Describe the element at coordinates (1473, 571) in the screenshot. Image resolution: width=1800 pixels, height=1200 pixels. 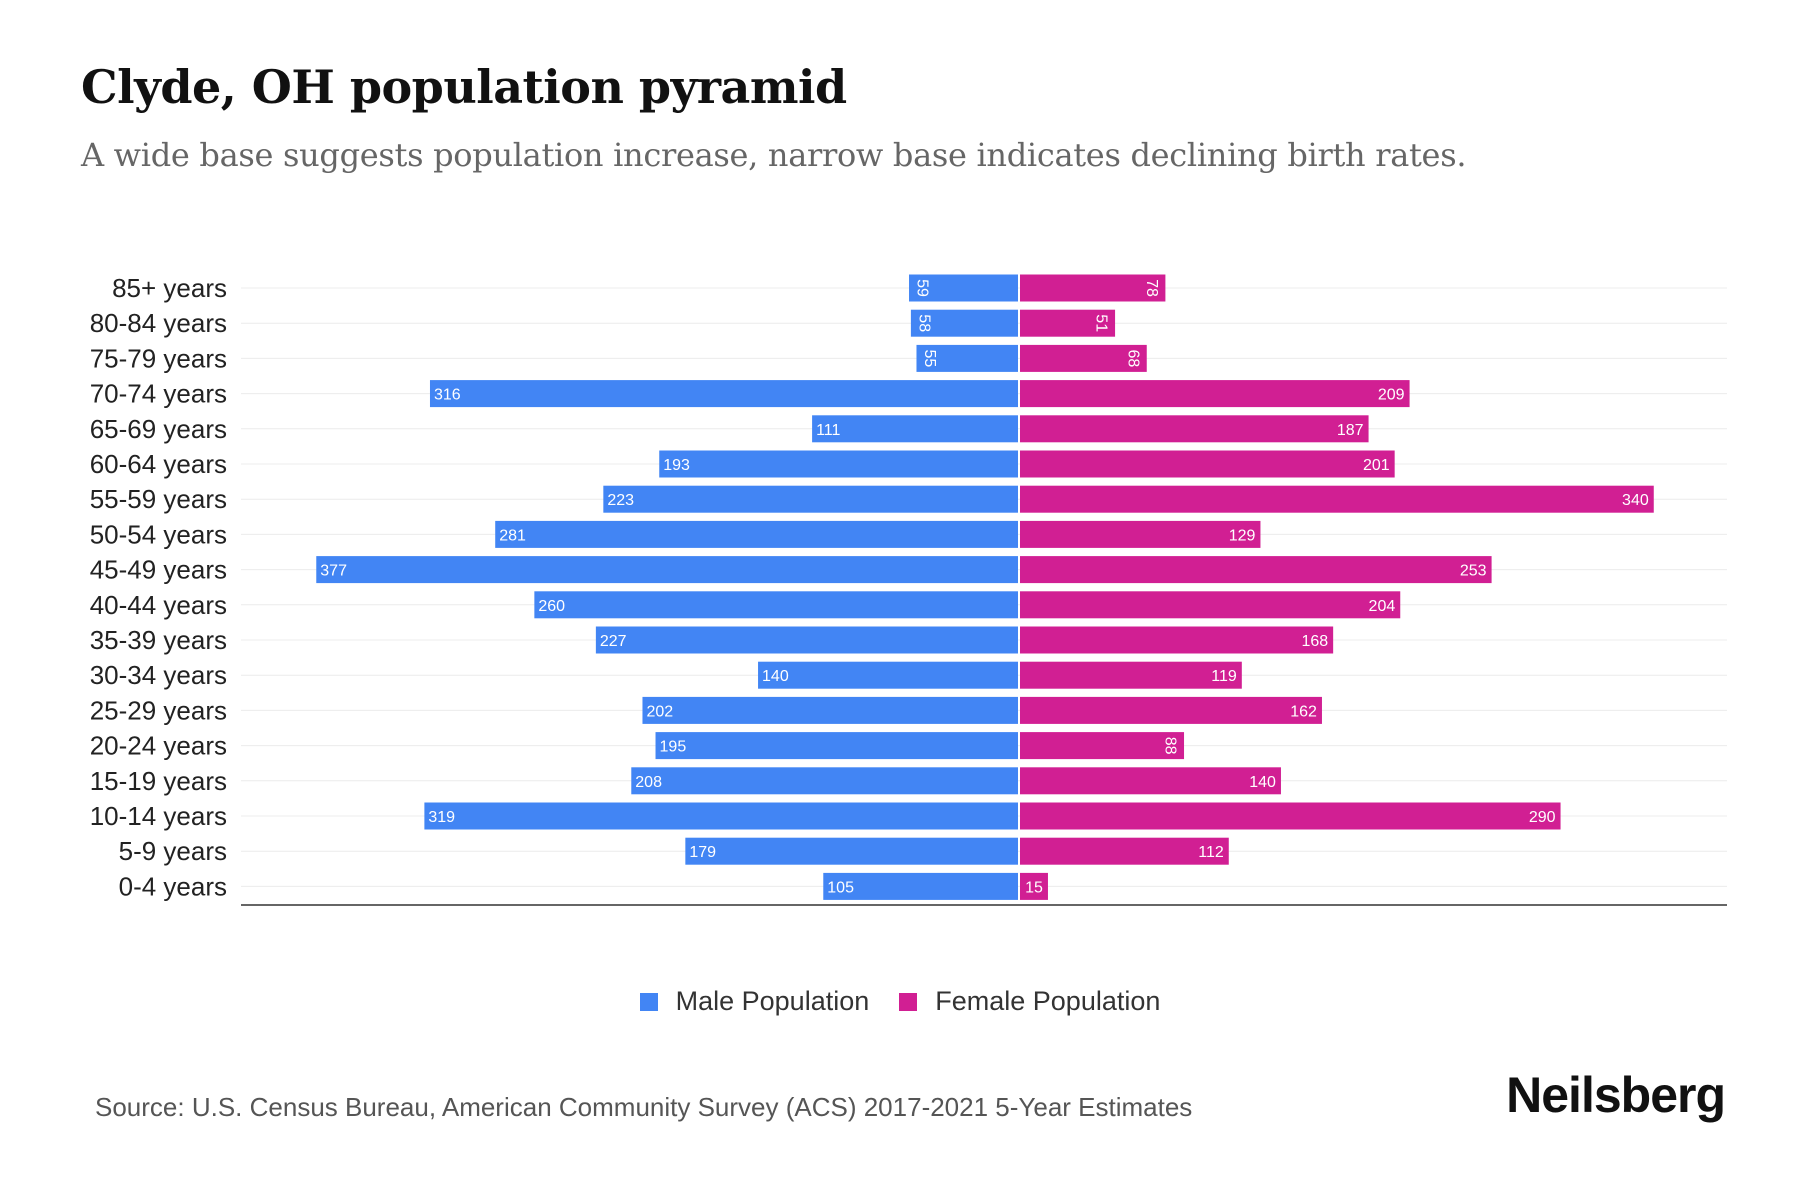
I see `female-value-label: 253` at that location.